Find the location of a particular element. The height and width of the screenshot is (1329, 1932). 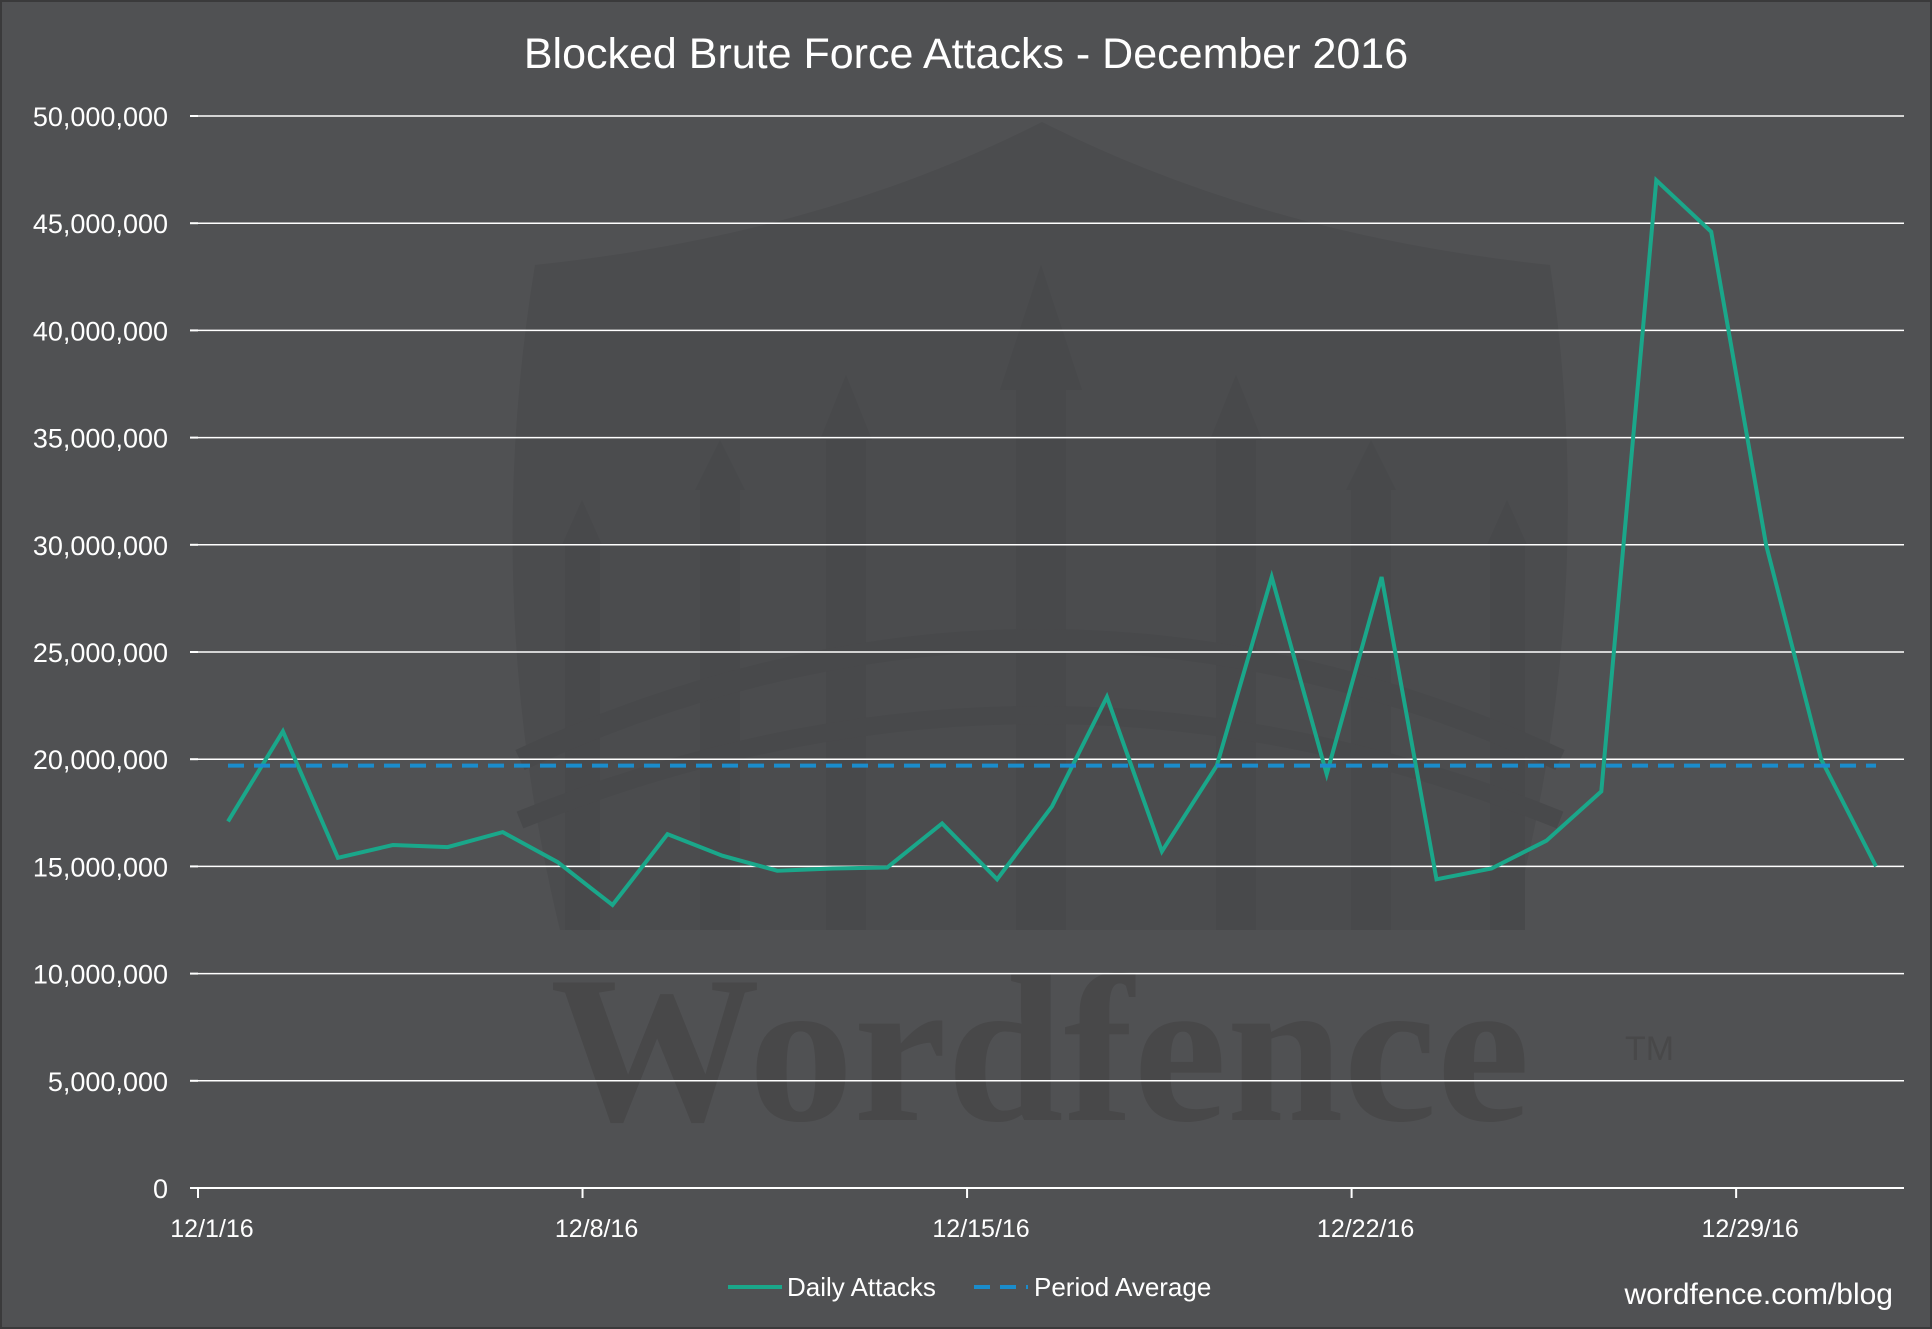

y-tick-label: 40,000,000 is located at coordinates (100, 331).